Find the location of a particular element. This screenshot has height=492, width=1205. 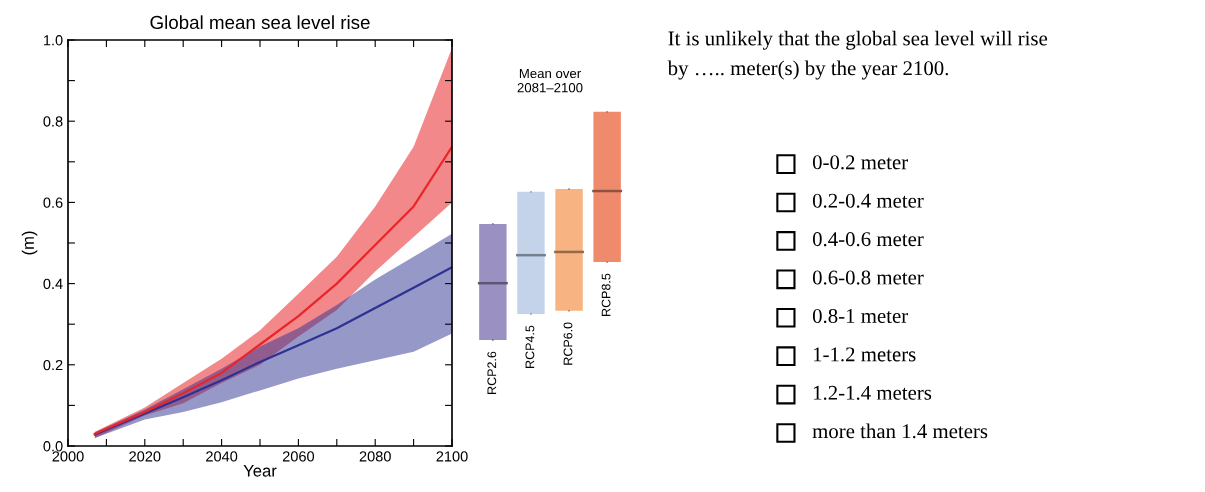

x-tick-label: RCP2.6 is located at coordinates (492, 372).